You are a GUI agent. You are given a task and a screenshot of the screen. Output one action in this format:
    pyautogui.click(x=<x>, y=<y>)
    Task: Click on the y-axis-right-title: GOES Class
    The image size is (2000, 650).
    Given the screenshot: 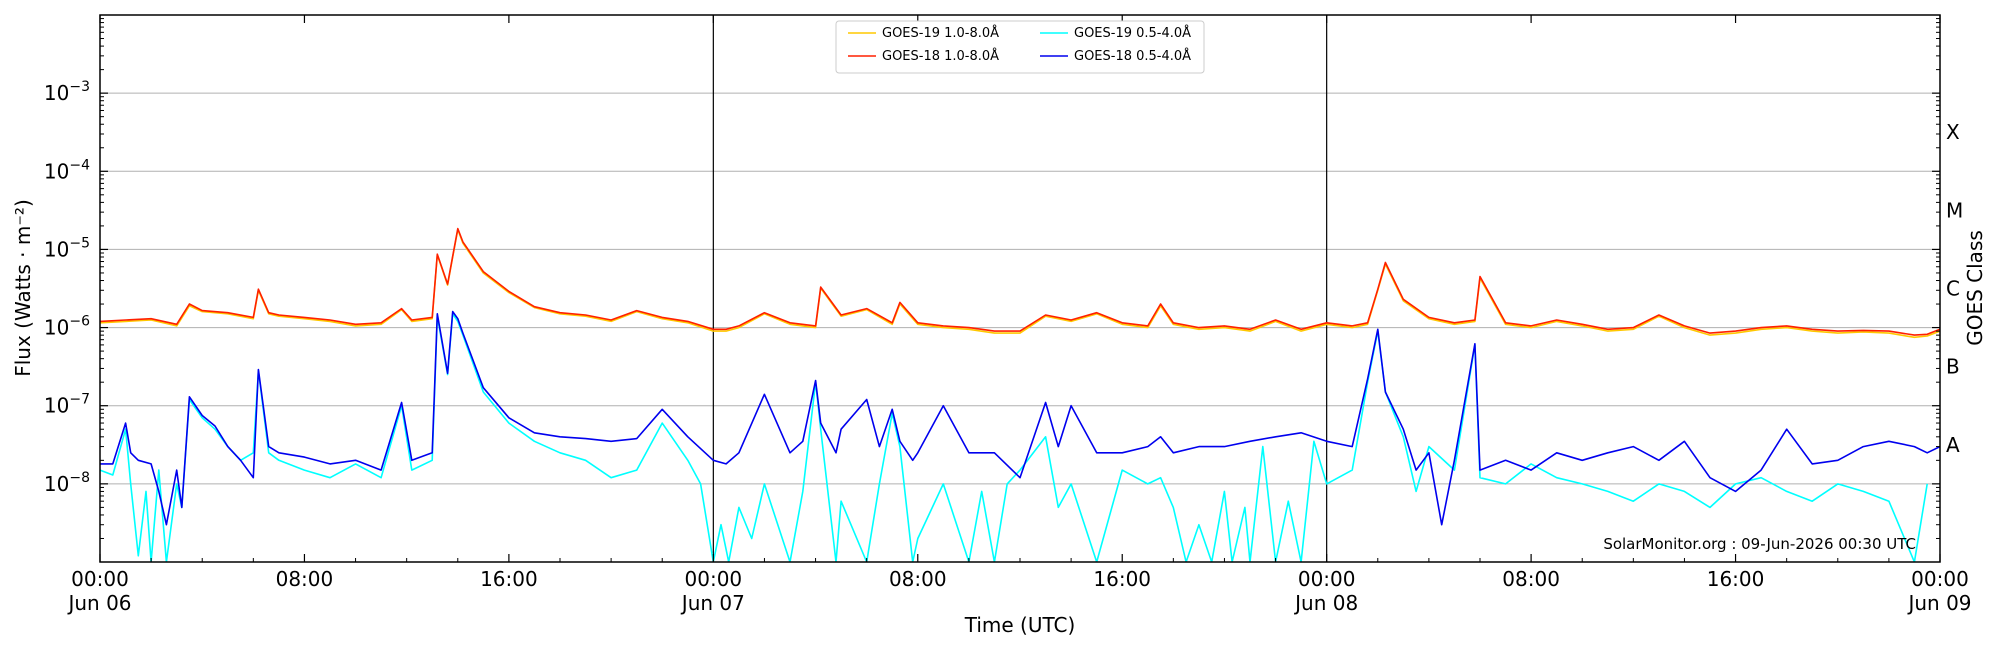 What is the action you would take?
    pyautogui.click(x=1975, y=288)
    